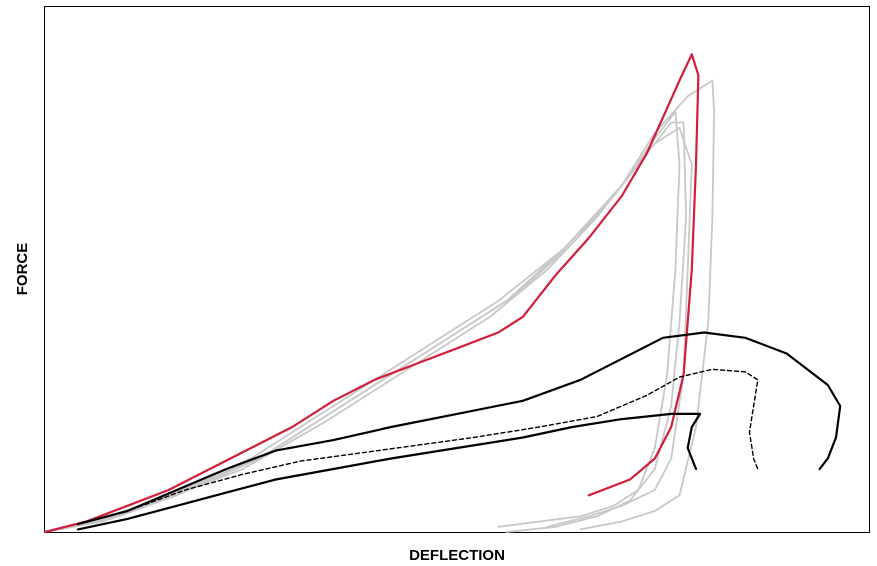 The image size is (877, 566). I want to click on x-axis-label: DEFLECTION, so click(457, 555).